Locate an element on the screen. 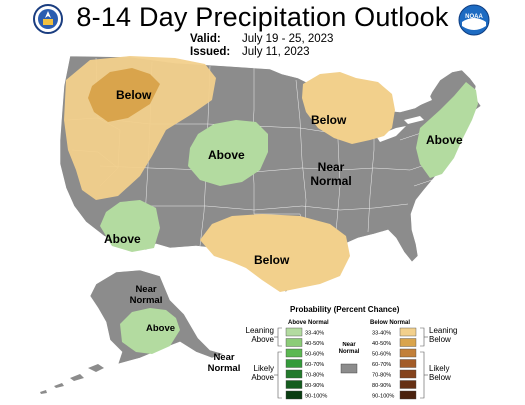  leaning-above-wrap: Leaning Above is located at coordinates (259, 335).